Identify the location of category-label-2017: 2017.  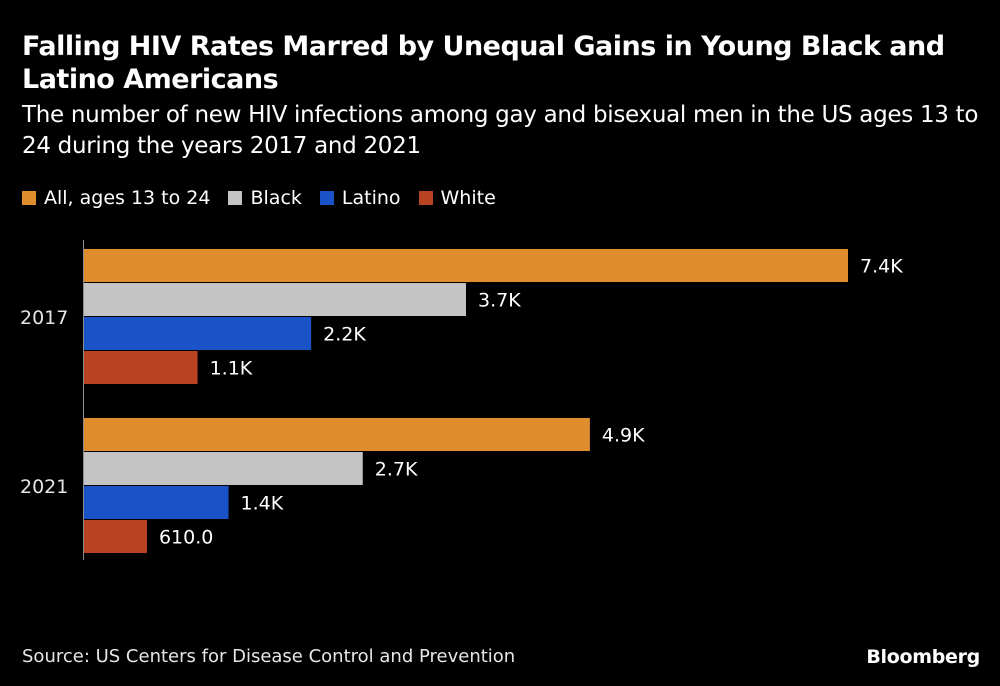
(44, 318).